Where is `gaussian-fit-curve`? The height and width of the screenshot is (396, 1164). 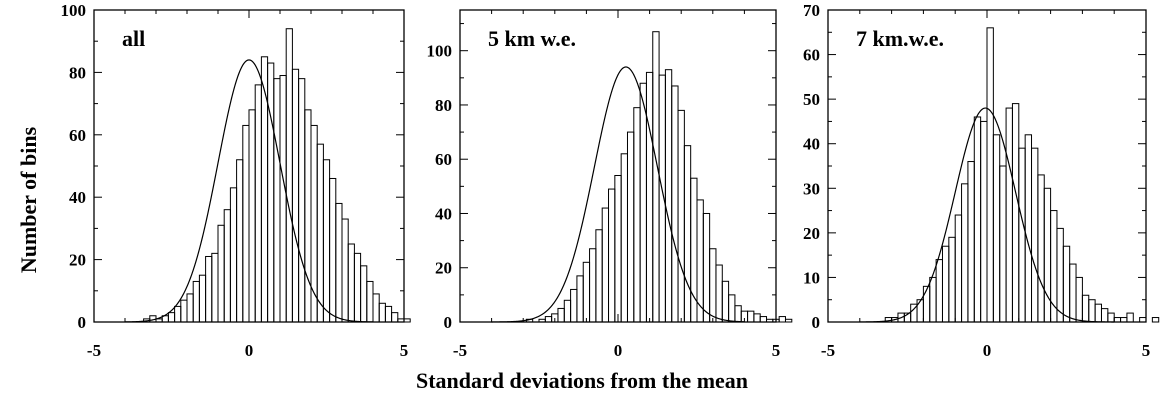 gaussian-fit-curve is located at coordinates (249, 191).